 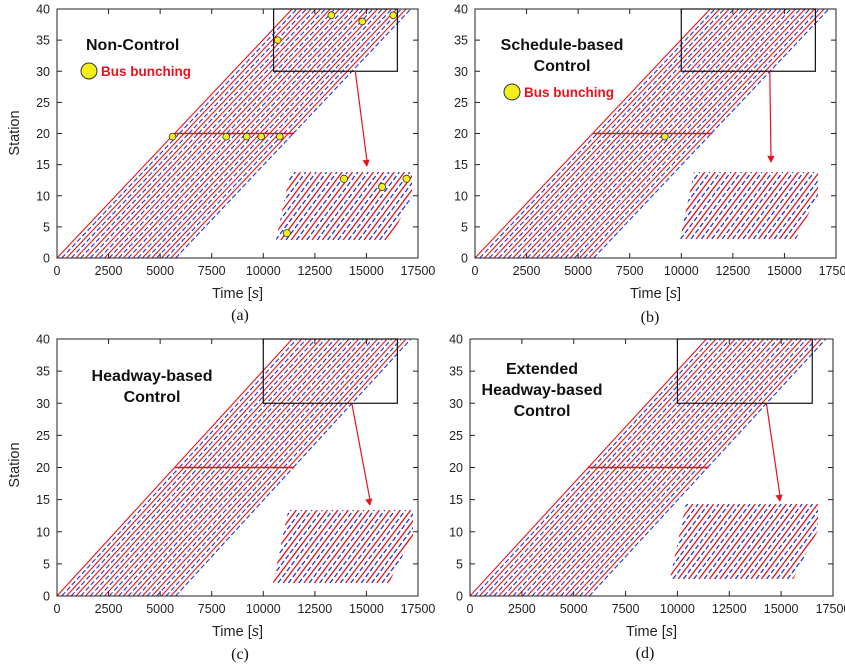 I want to click on subplot-label: (a), so click(x=240, y=315).